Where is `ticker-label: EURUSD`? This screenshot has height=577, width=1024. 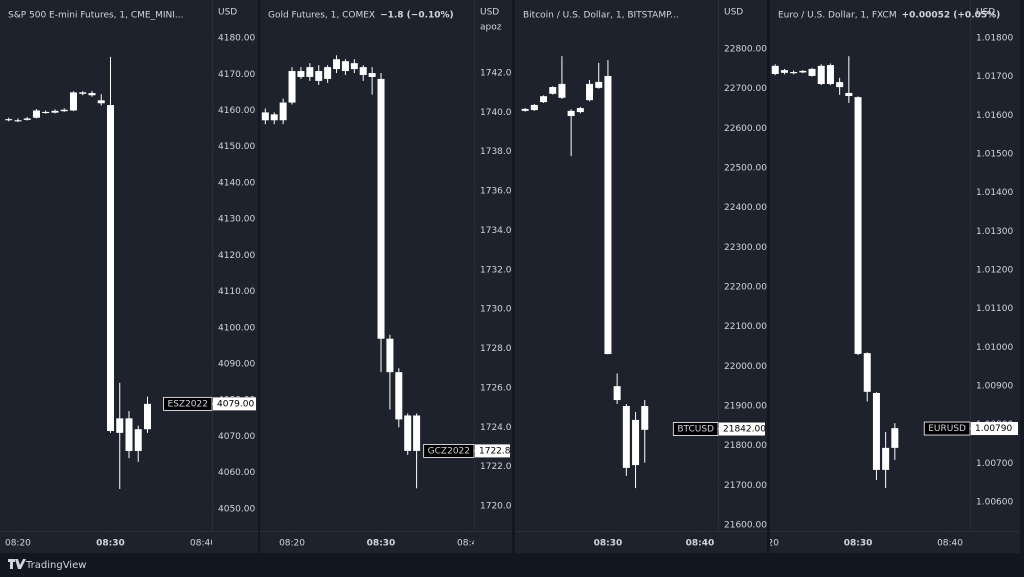 ticker-label: EURUSD is located at coordinates (947, 429).